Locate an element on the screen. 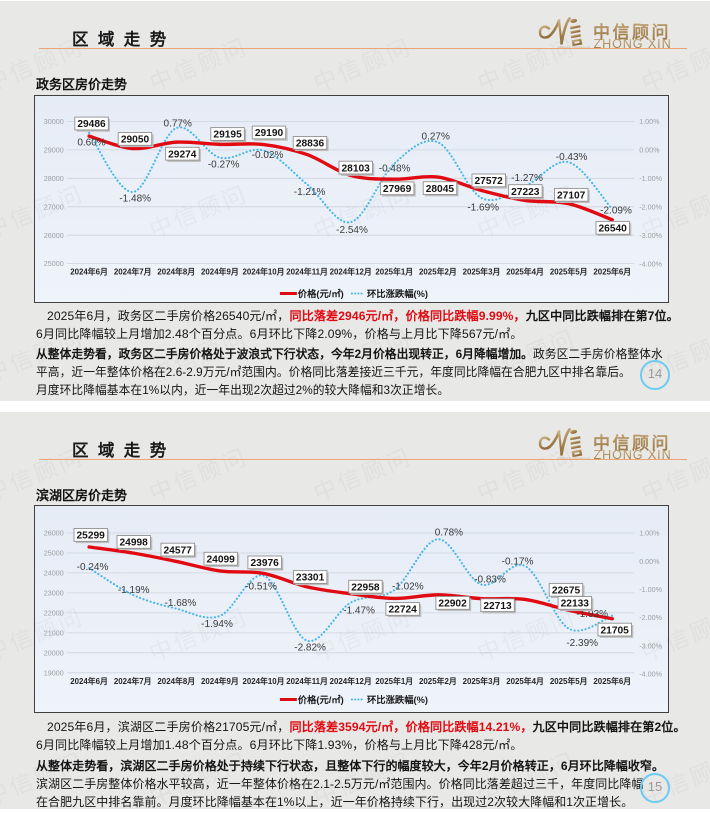 The width and height of the screenshot is (710, 813). svg-text: 23301 is located at coordinates (310, 577).